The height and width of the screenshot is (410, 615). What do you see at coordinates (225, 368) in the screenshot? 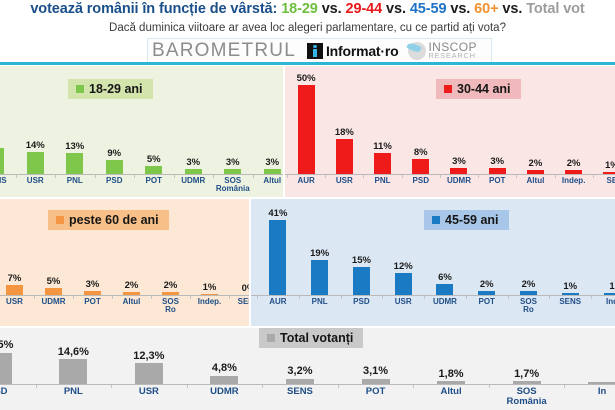
I see `bar-group: 4,8% UDMR` at bounding box center [225, 368].